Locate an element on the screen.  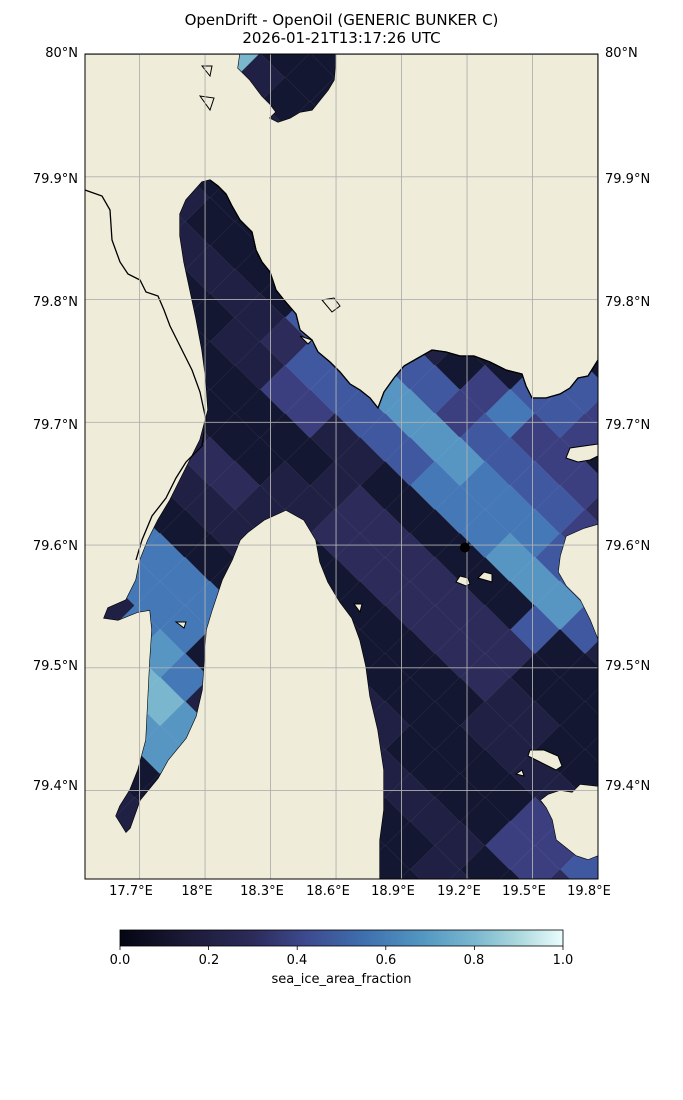
map-title: OpenDrift - OpenOil (GENERIC BUNKER C) is located at coordinates (341, 20).